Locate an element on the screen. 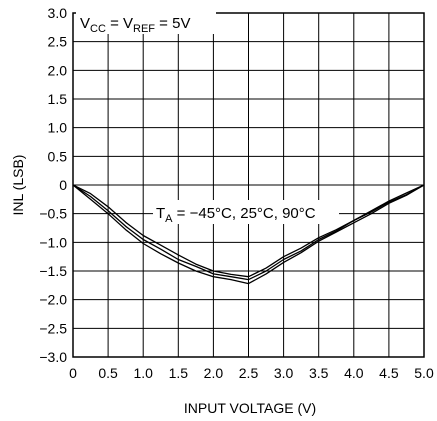  y-tick-label: −1.0 is located at coordinates (53, 242).